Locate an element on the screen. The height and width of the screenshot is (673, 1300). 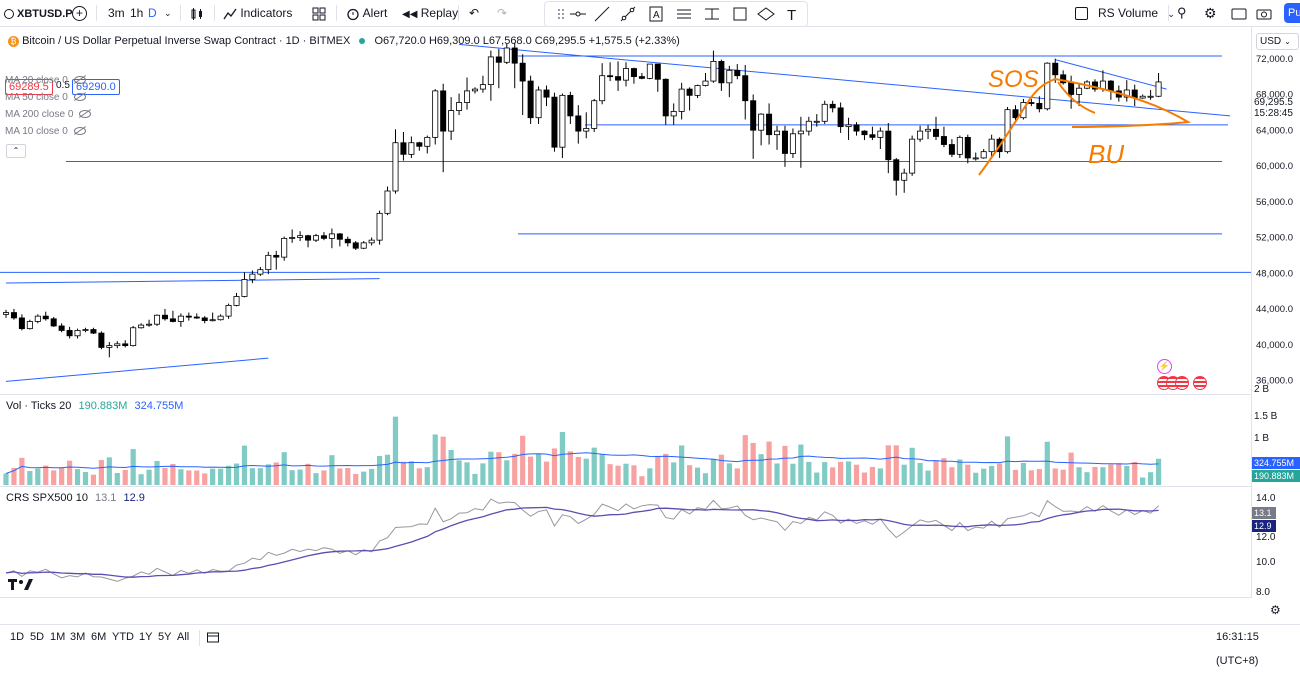
clock-label: 16:31:15 (UTC+8) is located at coordinates (1237, 649).